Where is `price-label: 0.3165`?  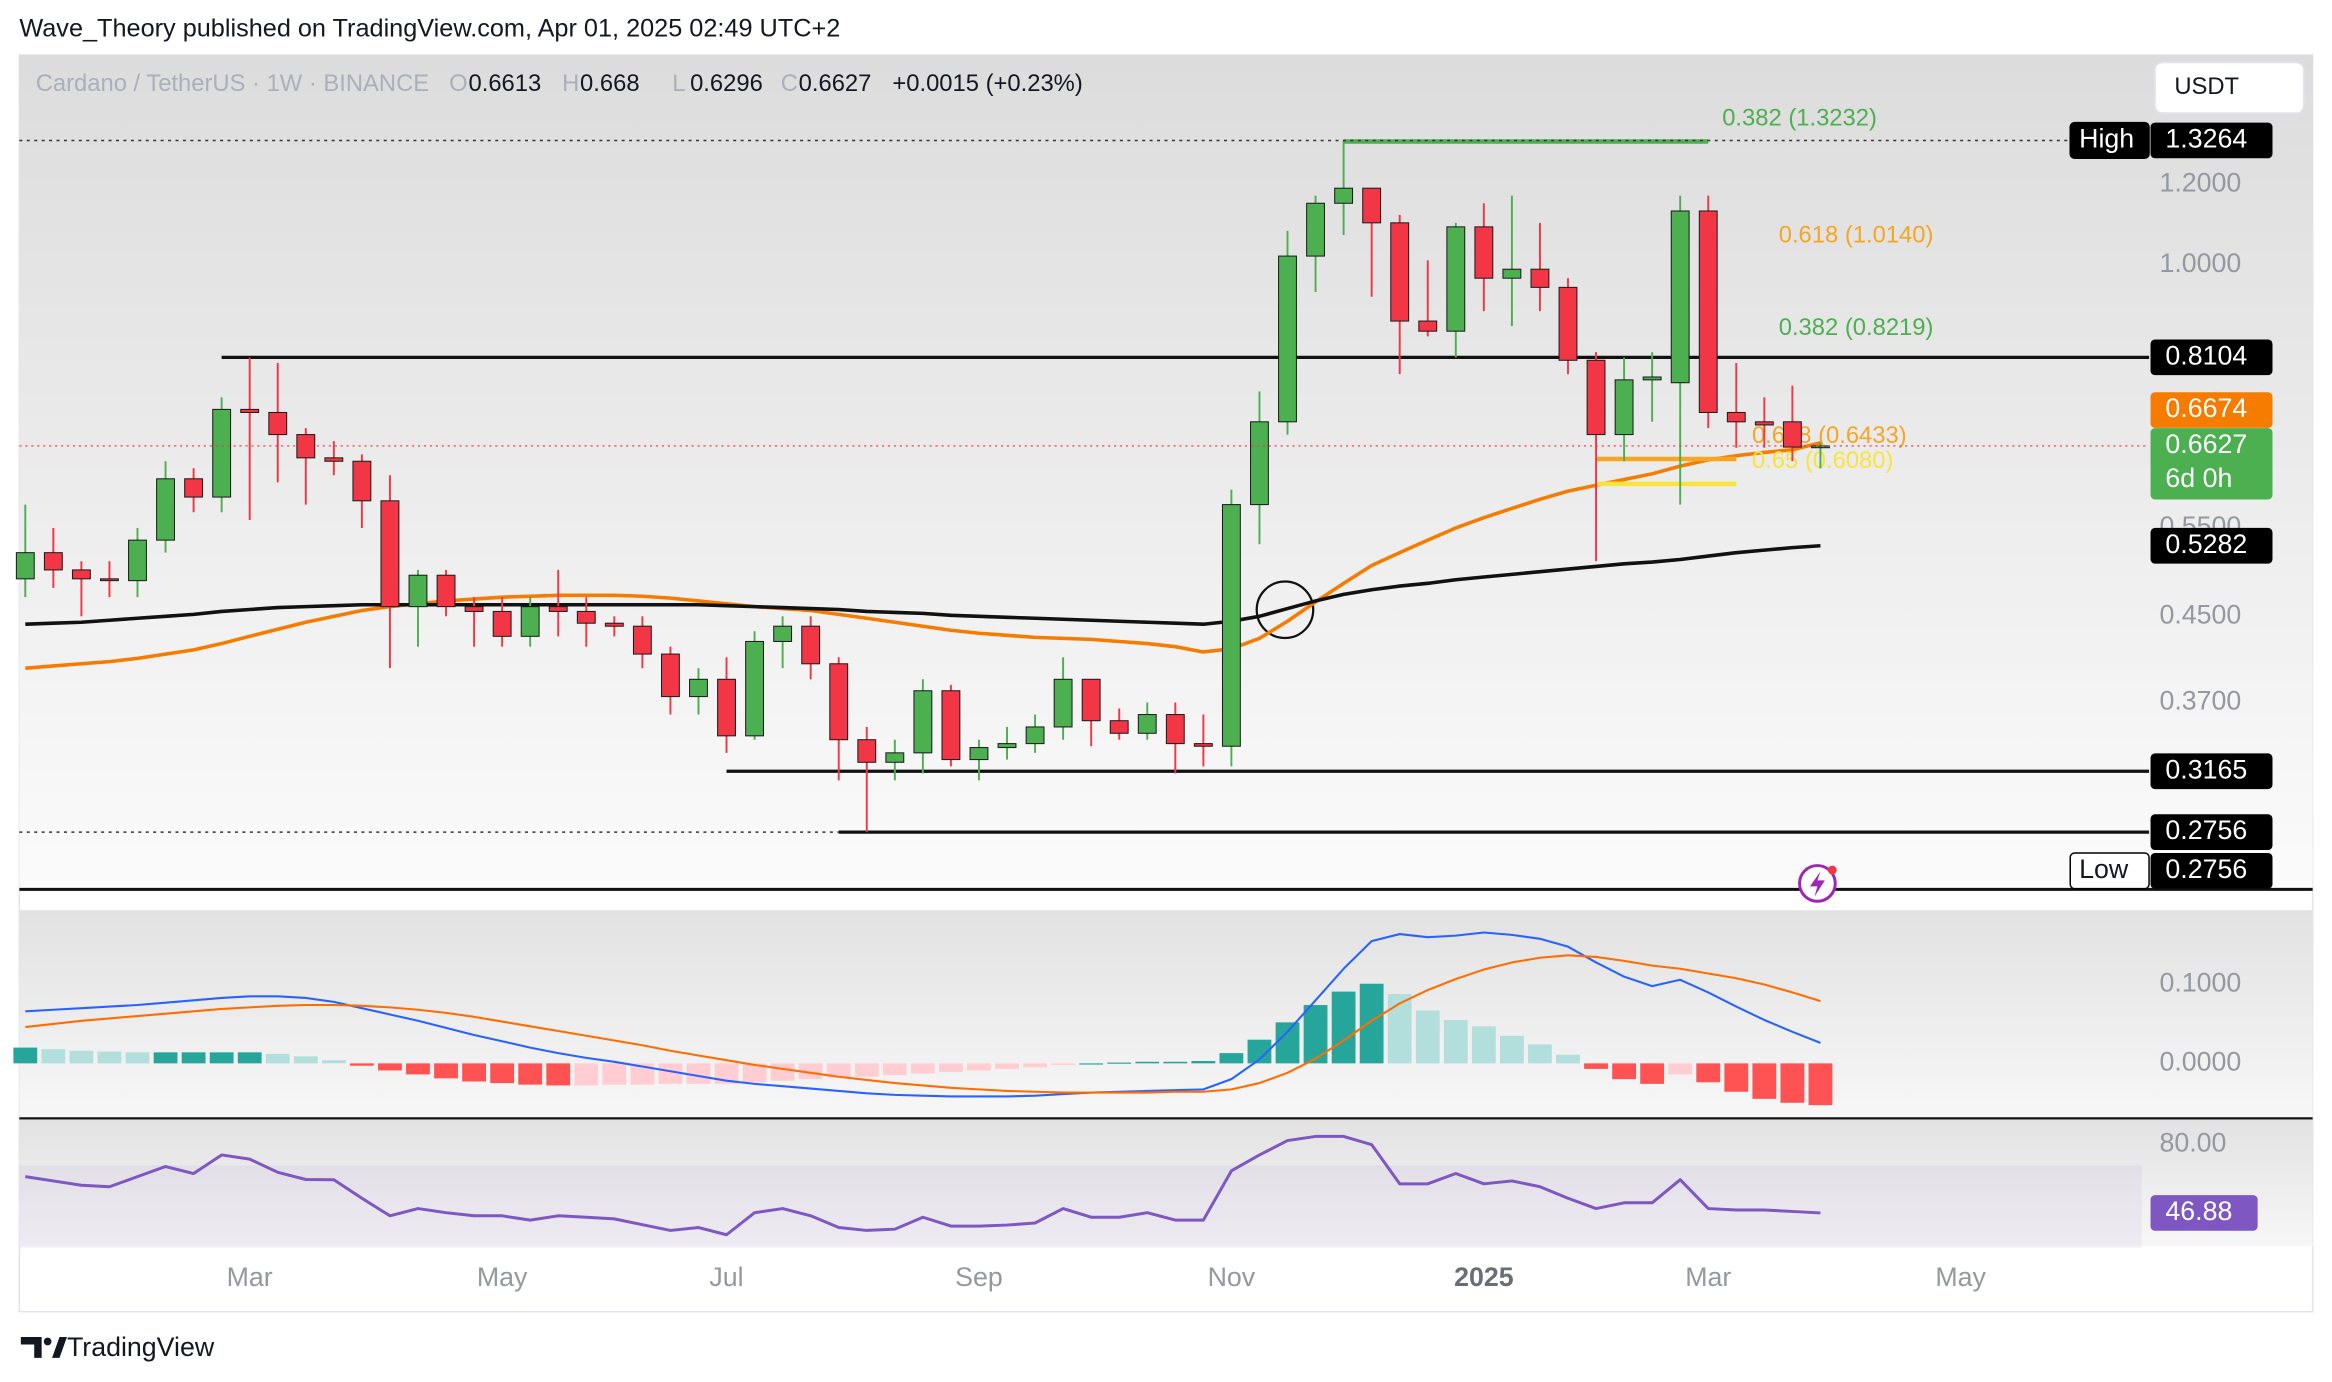 price-label: 0.3165 is located at coordinates (2206, 769).